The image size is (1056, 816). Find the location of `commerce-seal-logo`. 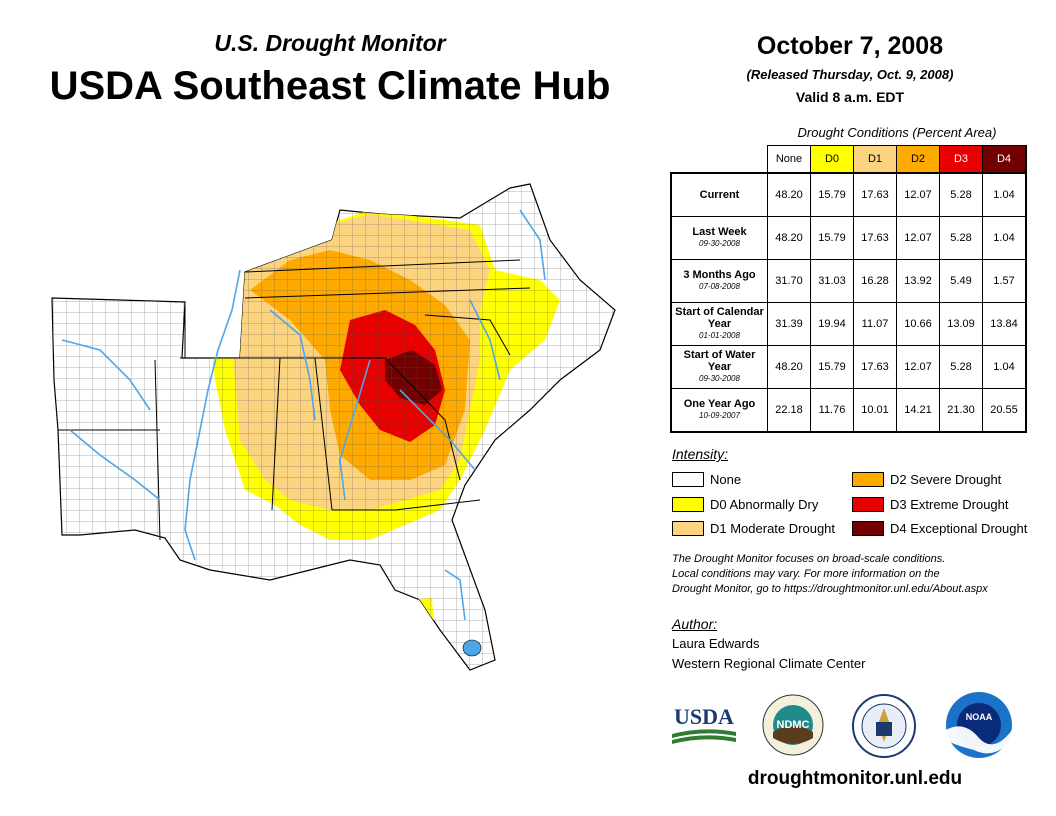

commerce-seal-logo is located at coordinates (884, 726).